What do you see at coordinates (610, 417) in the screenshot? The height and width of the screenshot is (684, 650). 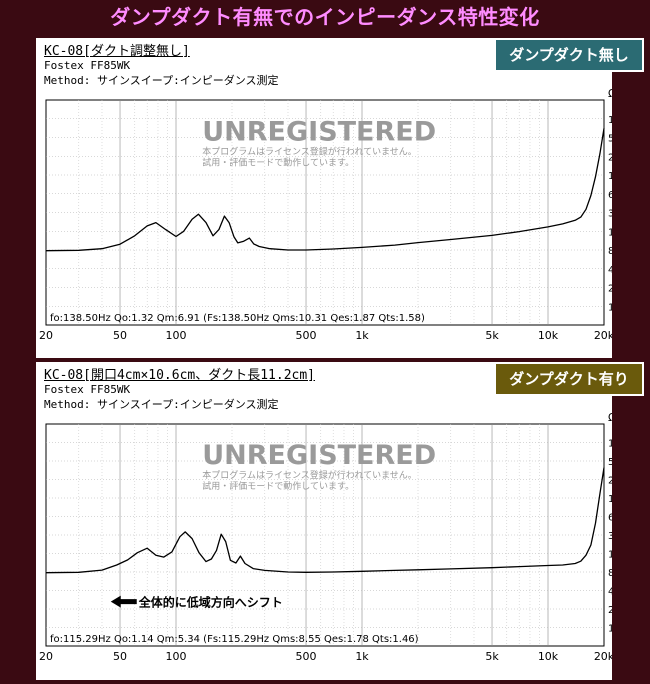 I see `y-unit-label-2: Ω` at bounding box center [610, 417].